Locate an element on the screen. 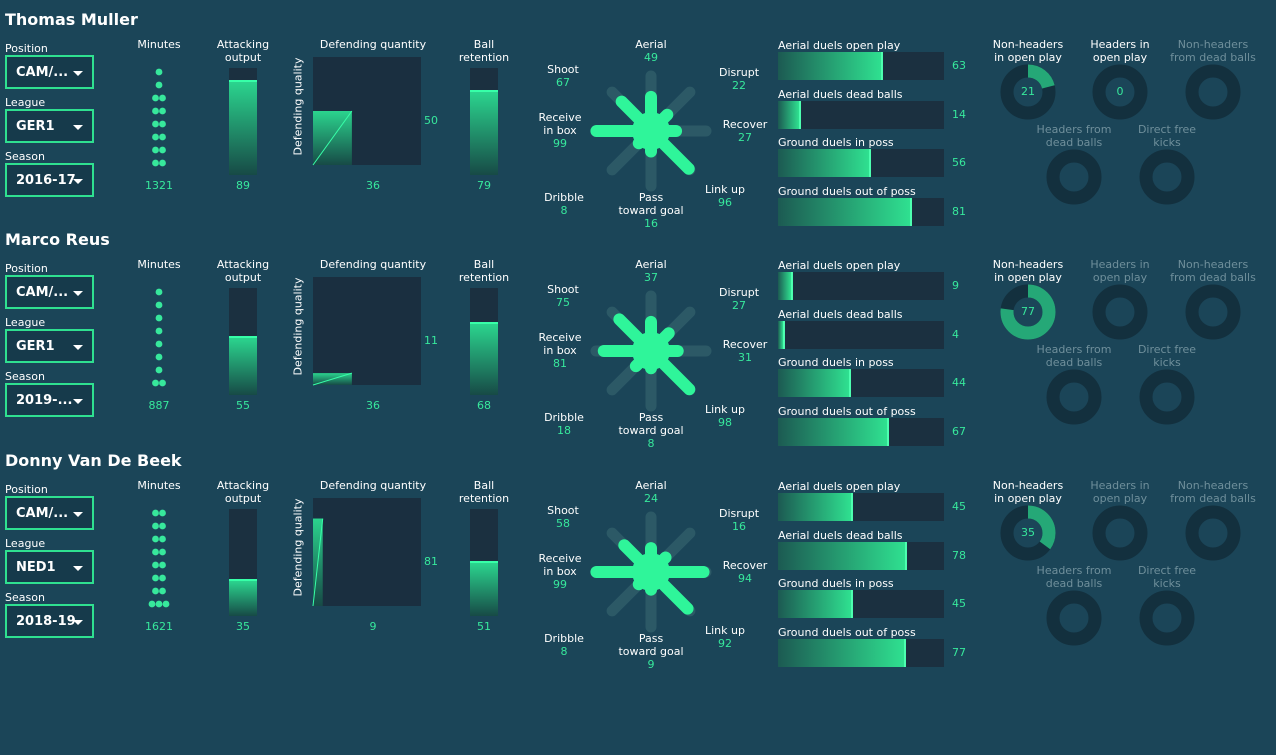 This screenshot has width=1276, height=755. radar-value-link_up: 92 is located at coordinates (725, 643).